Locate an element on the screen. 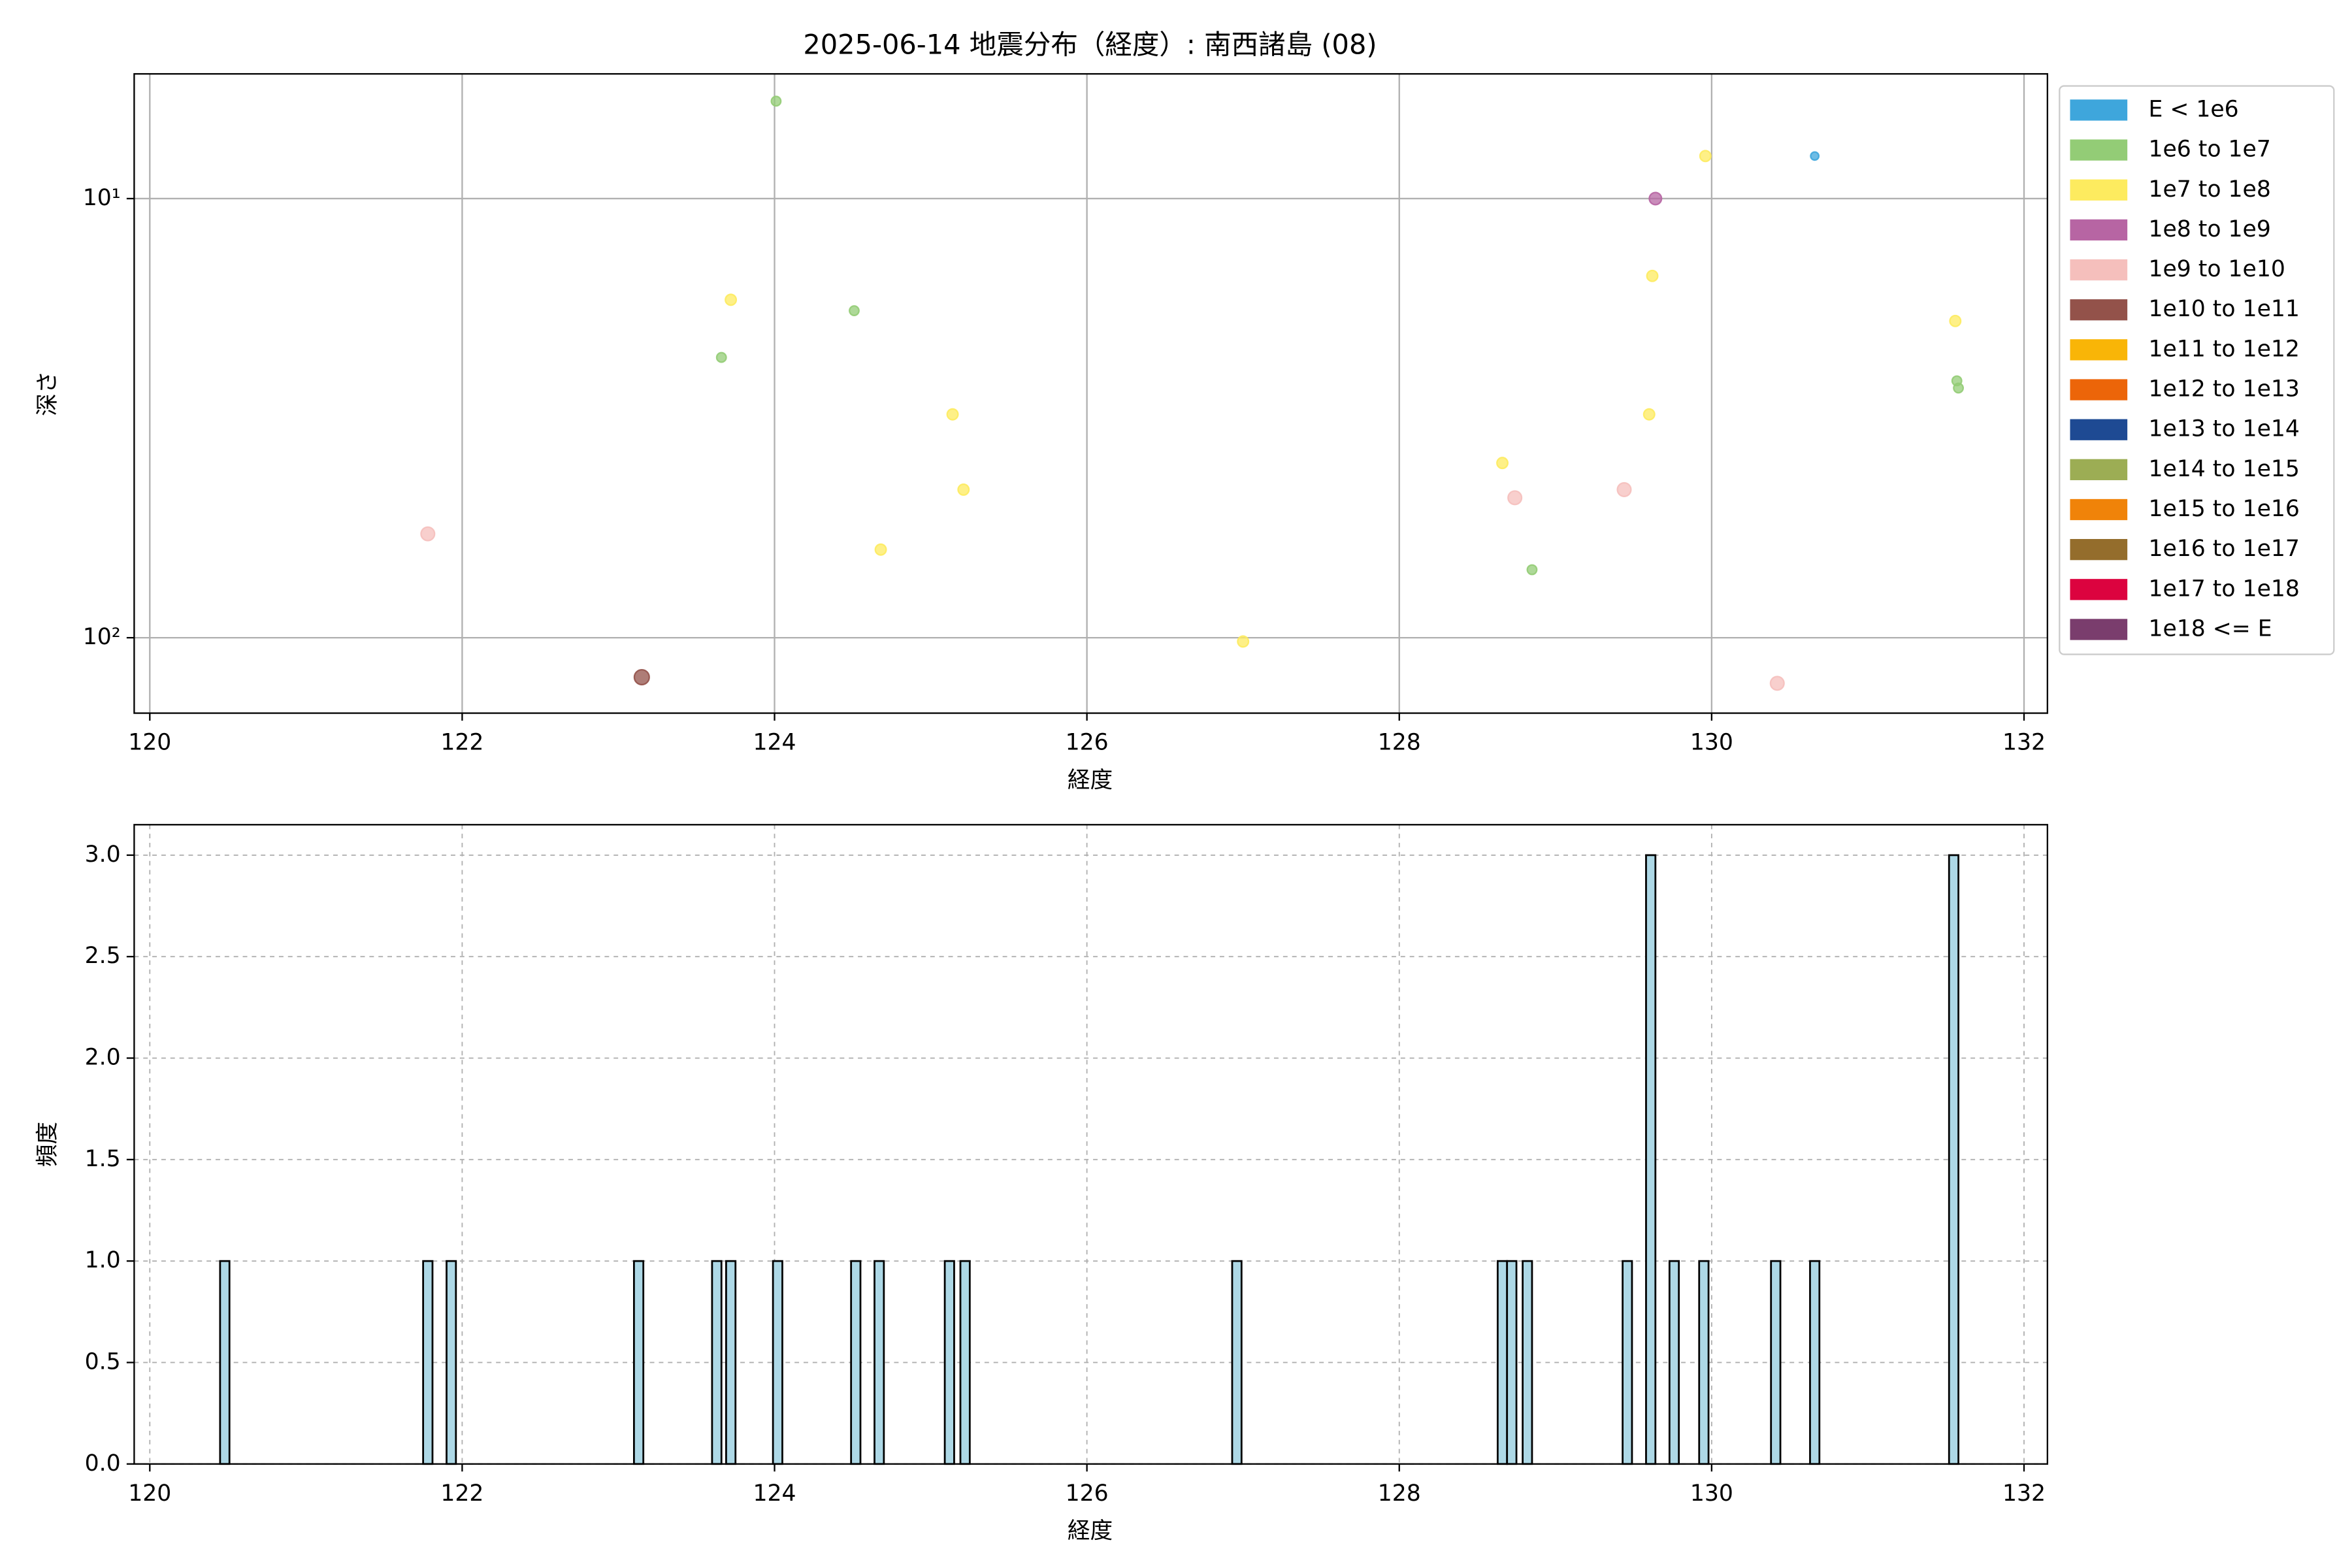  legend-label: 1e17 to 1e18 is located at coordinates (2223, 589).